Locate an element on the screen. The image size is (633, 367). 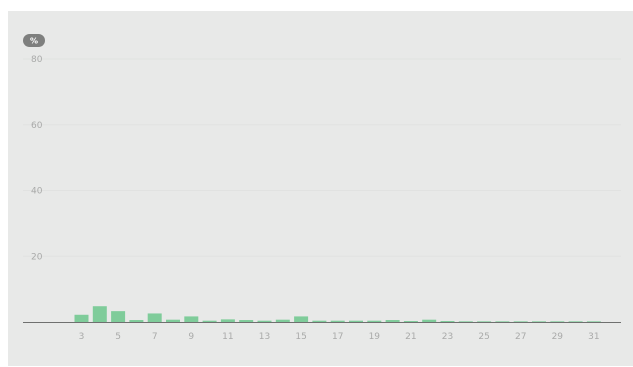
y-tick-label-60: 60 is located at coordinates (37, 126).